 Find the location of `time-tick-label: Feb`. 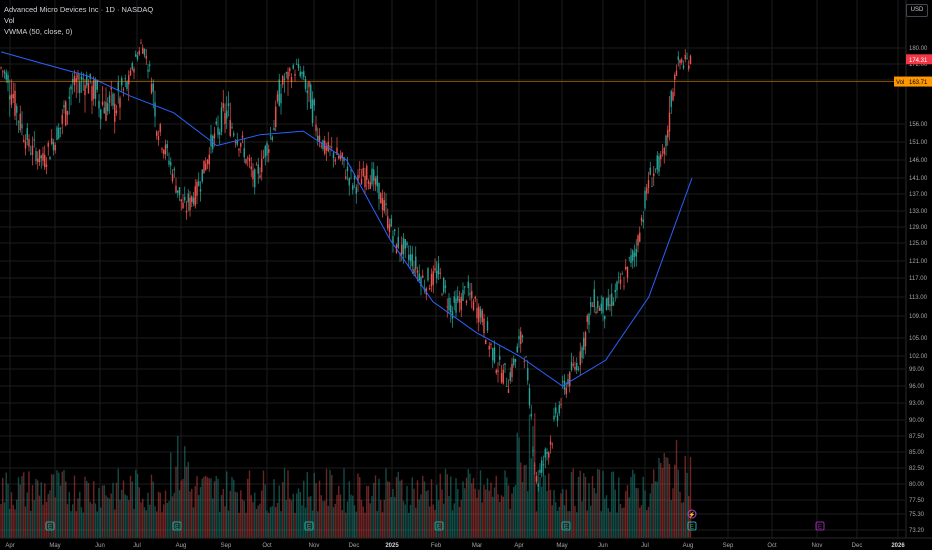

time-tick-label: Feb is located at coordinates (436, 546).